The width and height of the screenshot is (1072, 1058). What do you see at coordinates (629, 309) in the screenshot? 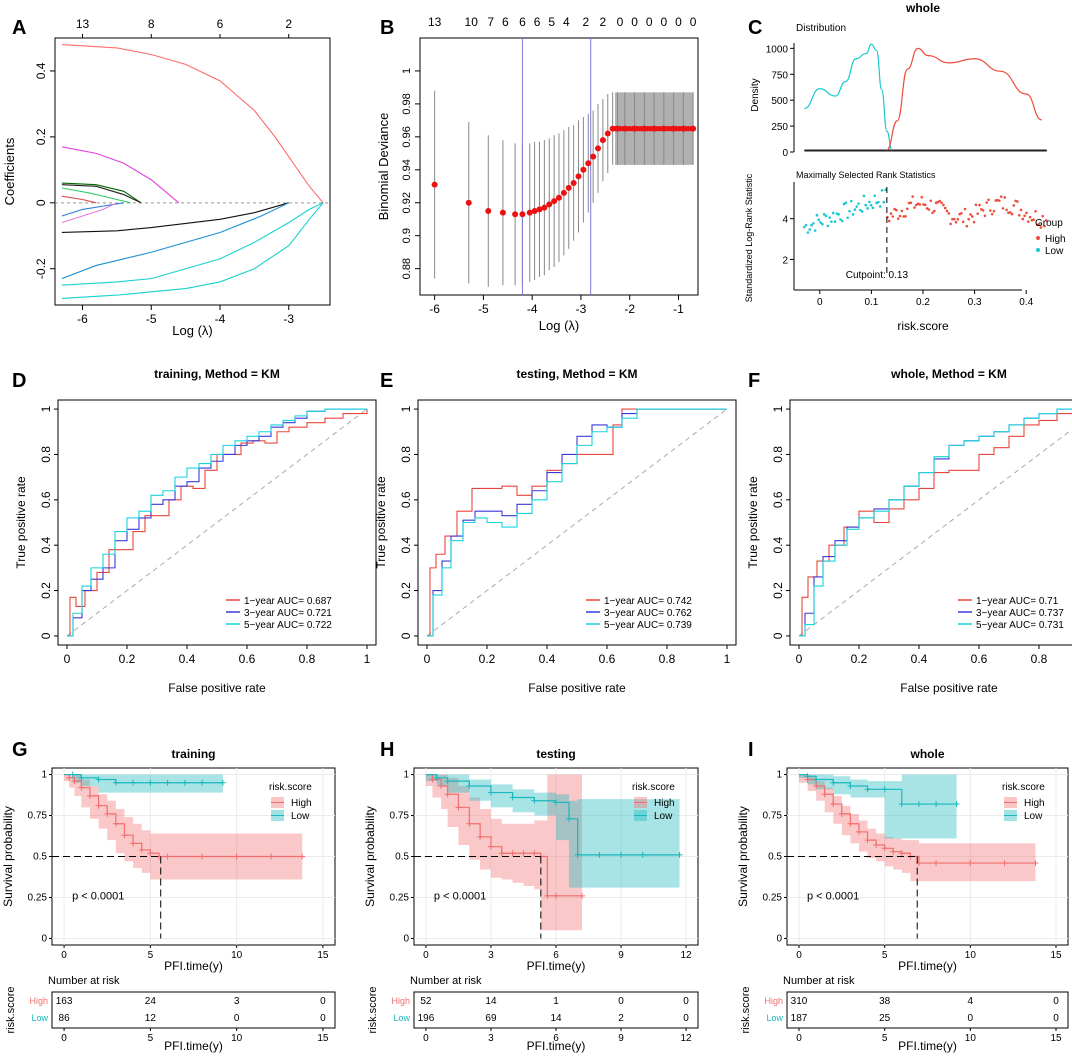
I see `panel-b-xtick-label: -2` at bounding box center [629, 309].